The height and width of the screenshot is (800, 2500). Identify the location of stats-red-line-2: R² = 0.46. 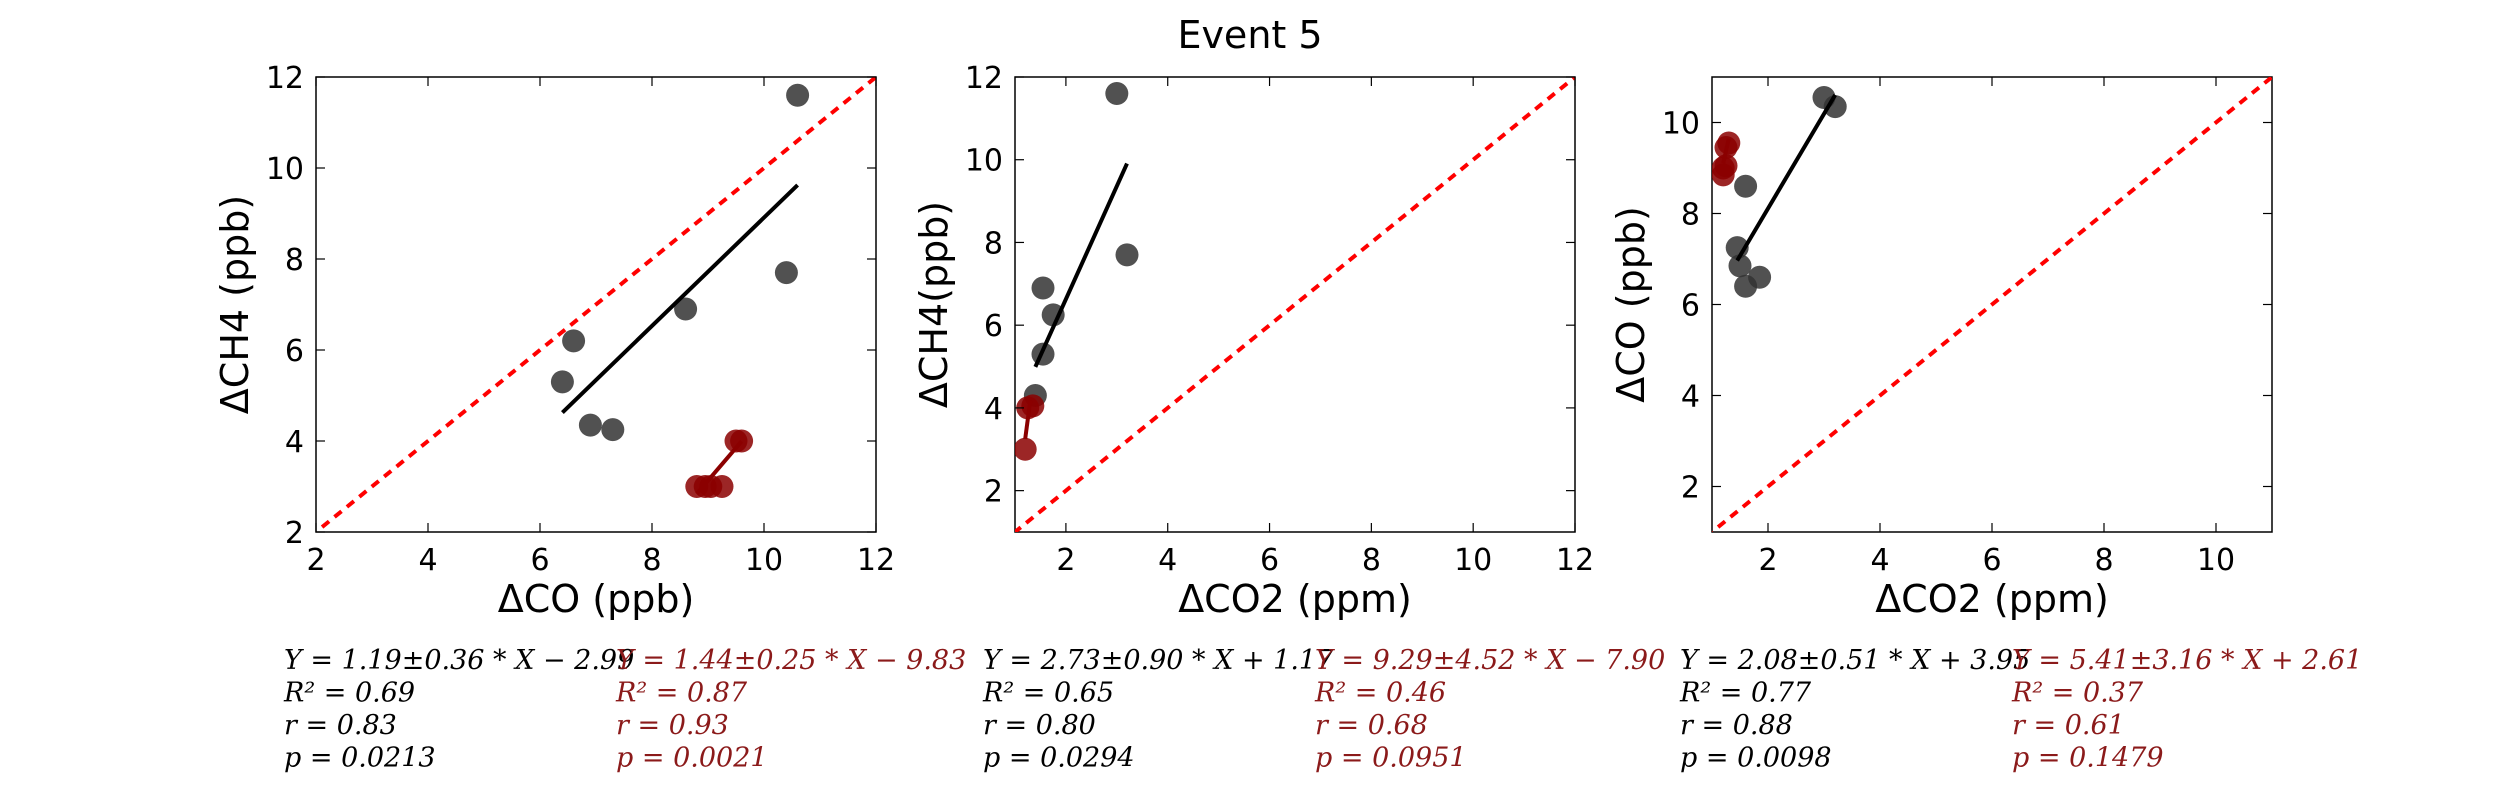
(1380, 693).